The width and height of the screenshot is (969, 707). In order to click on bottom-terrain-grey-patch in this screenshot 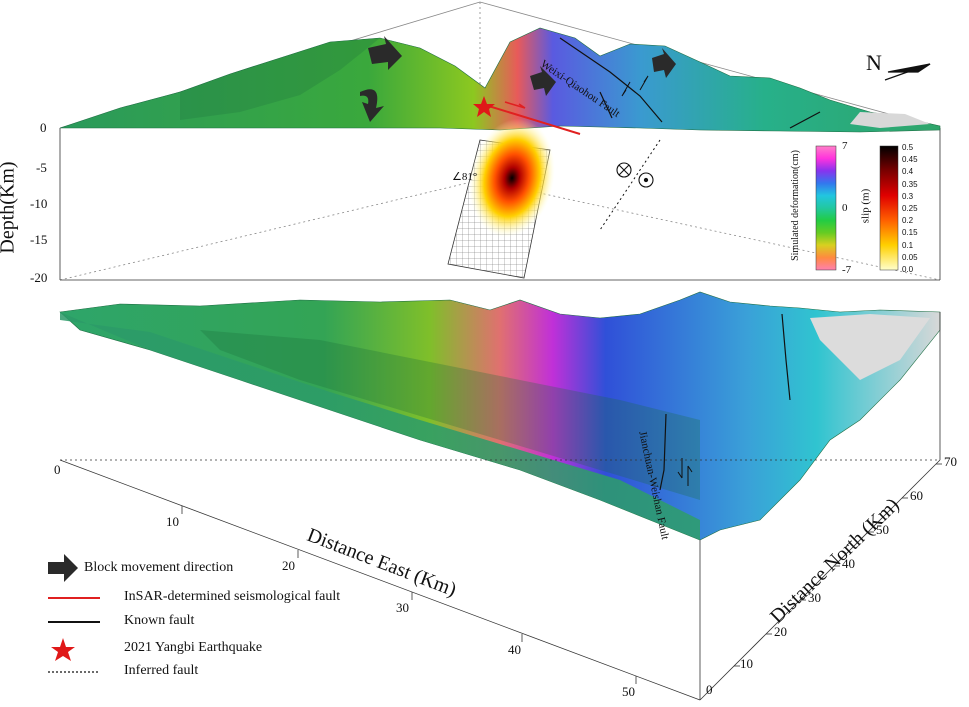, I will do `click(870, 347)`.